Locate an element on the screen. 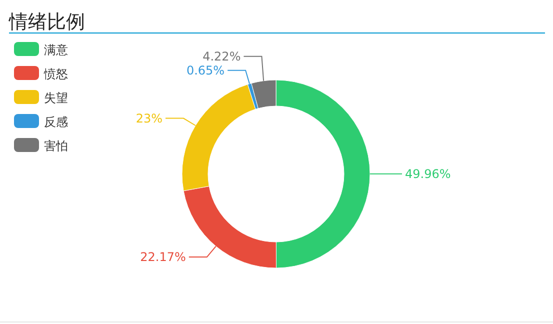 Image resolution: width=553 pixels, height=324 pixels. legend-label: 失望 is located at coordinates (56, 98).